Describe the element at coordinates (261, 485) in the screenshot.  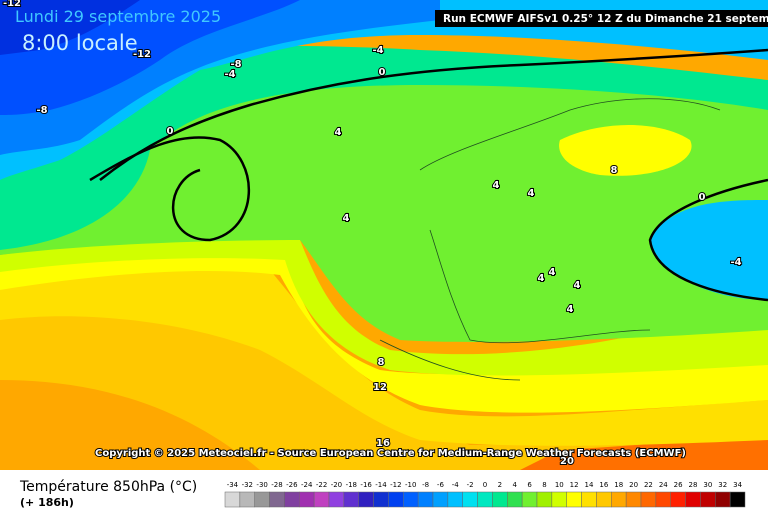
I see `scale-label: -30` at that location.